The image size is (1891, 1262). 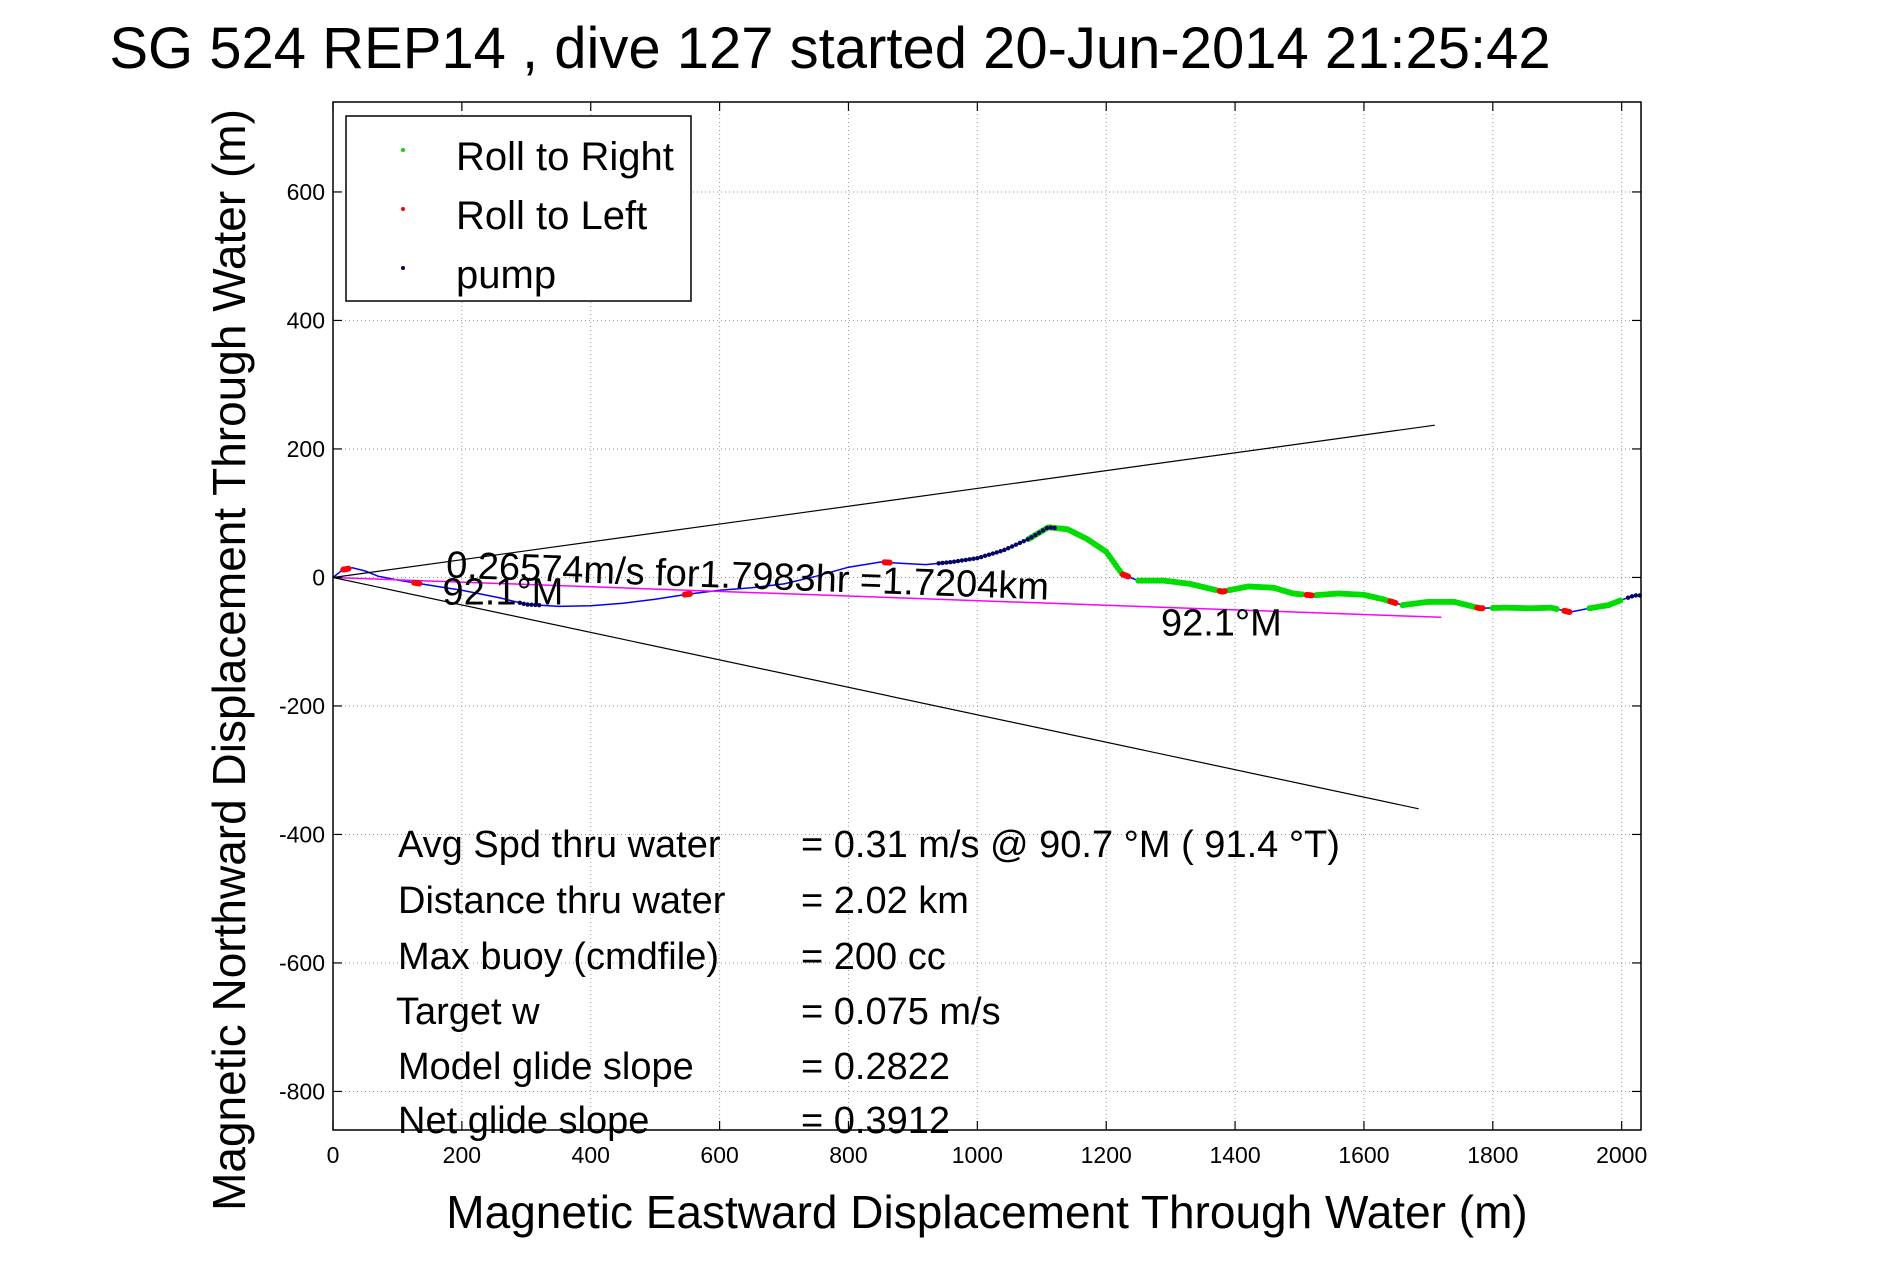 What do you see at coordinates (302, 834) in the screenshot?
I see `y-tick-label: -400` at bounding box center [302, 834].